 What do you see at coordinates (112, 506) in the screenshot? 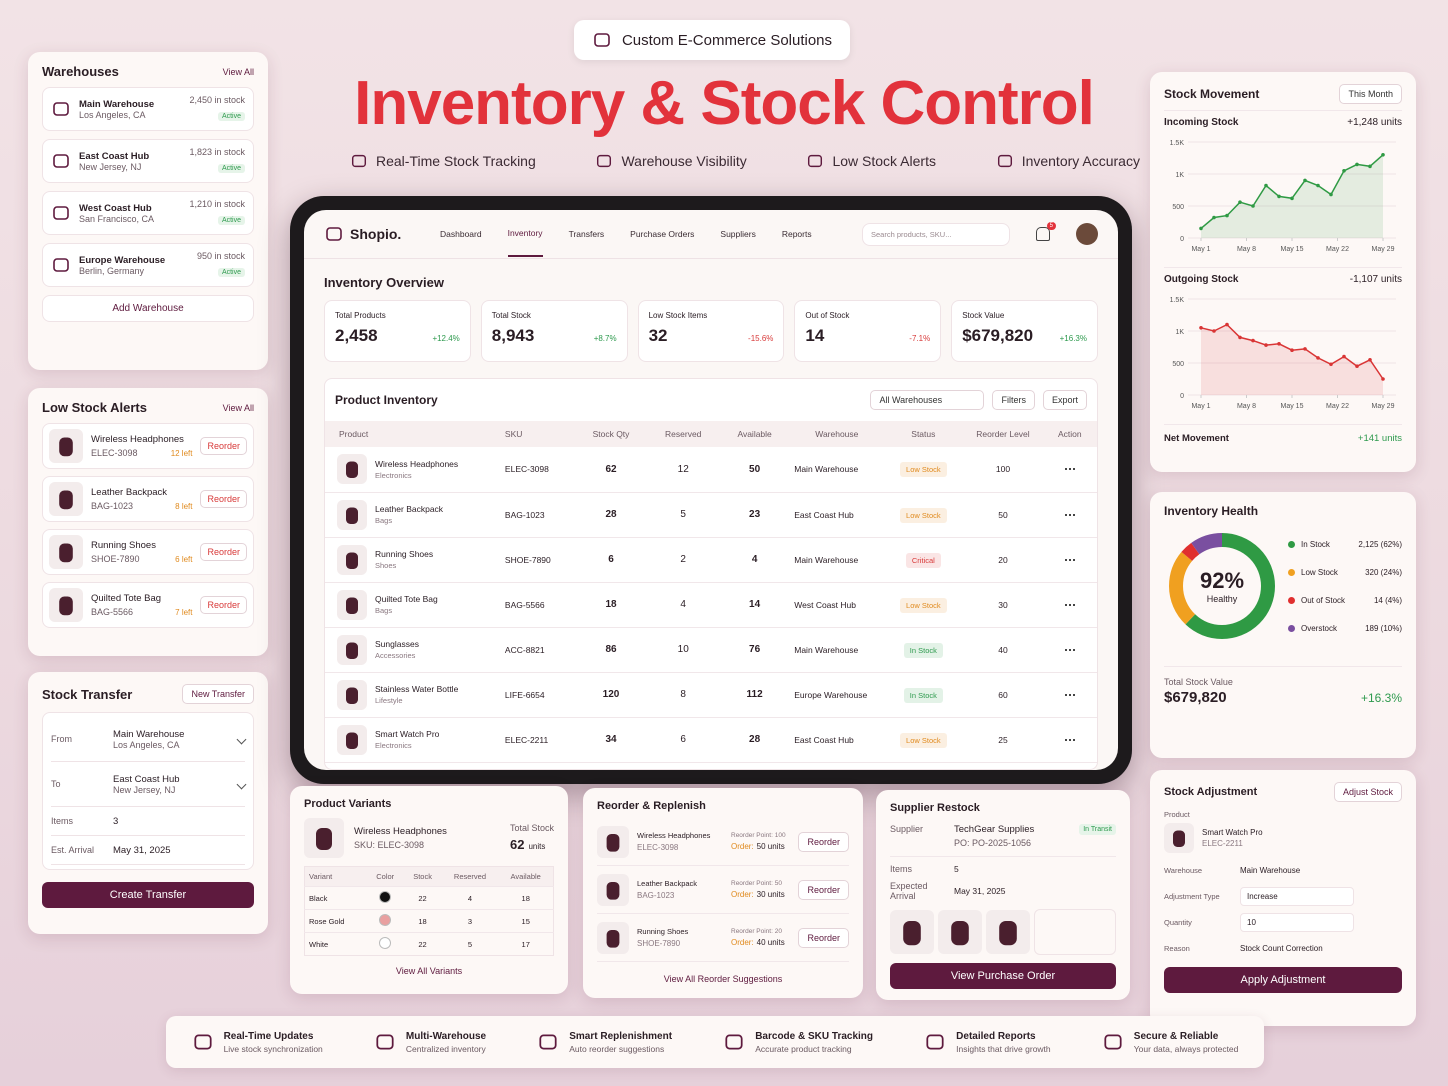
I see `sku: BAG-1023` at bounding box center [112, 506].